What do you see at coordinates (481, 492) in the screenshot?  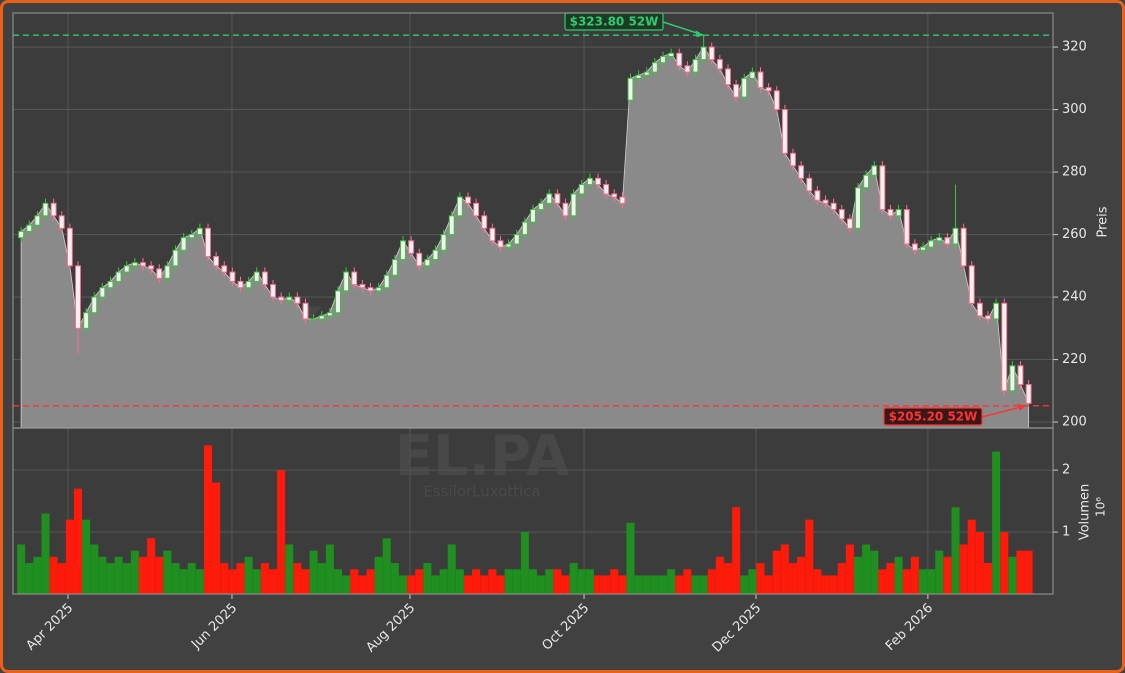 I see `company-watermark: EssilorLuxottica` at bounding box center [481, 492].